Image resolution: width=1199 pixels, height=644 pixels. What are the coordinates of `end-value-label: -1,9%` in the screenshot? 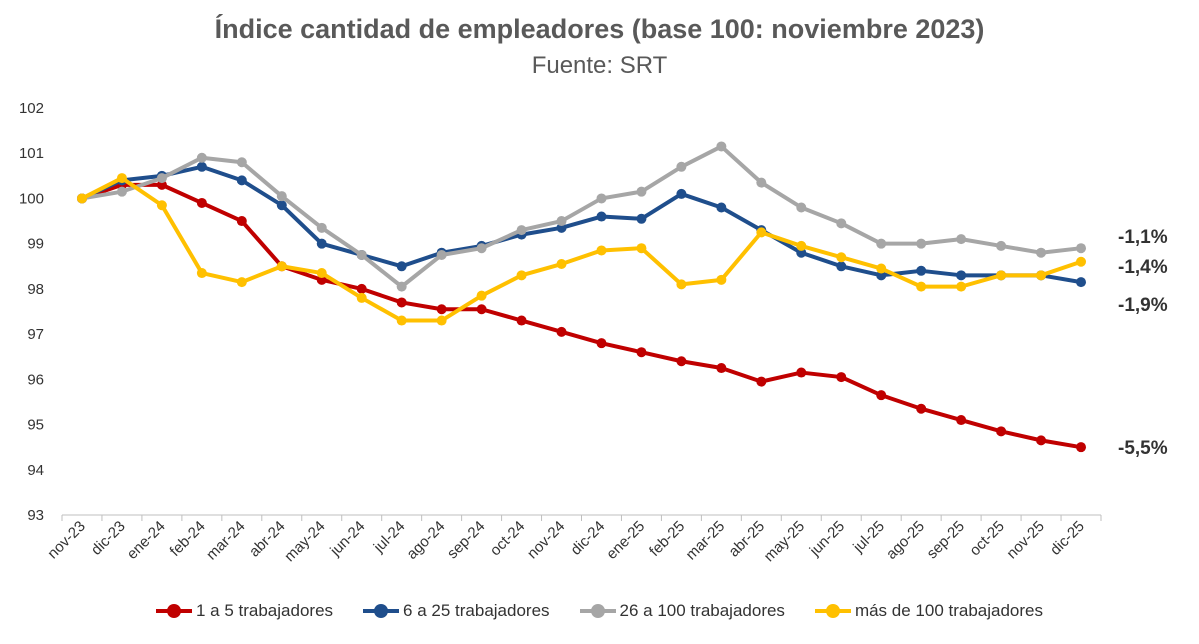 It's located at (1143, 305).